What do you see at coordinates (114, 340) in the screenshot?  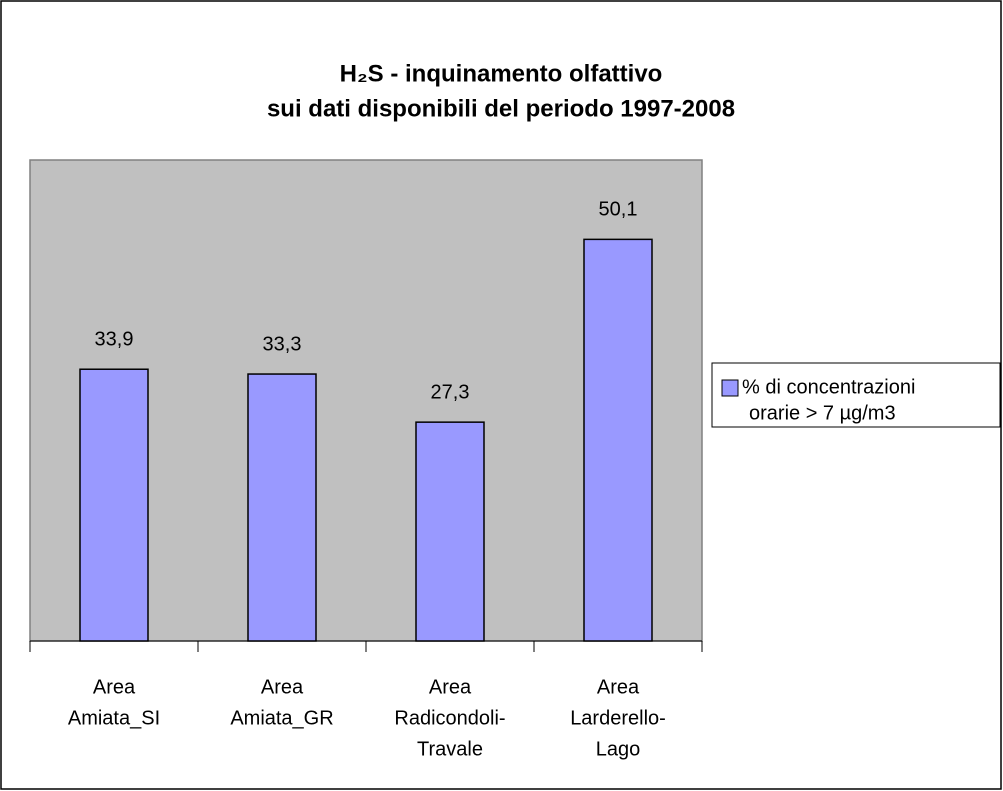 I see `data-label: 33,9` at bounding box center [114, 340].